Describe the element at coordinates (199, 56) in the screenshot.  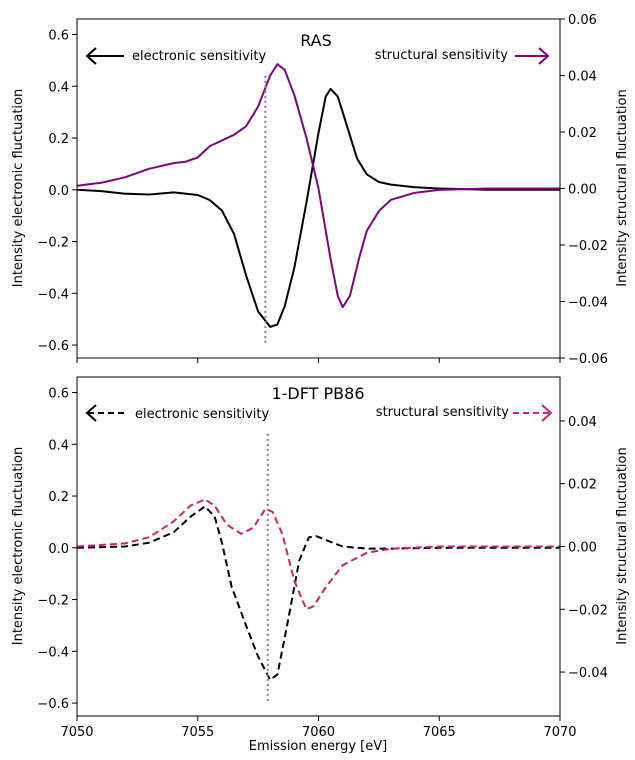
I see `top-electronic-label: electronic sensitivity` at that location.